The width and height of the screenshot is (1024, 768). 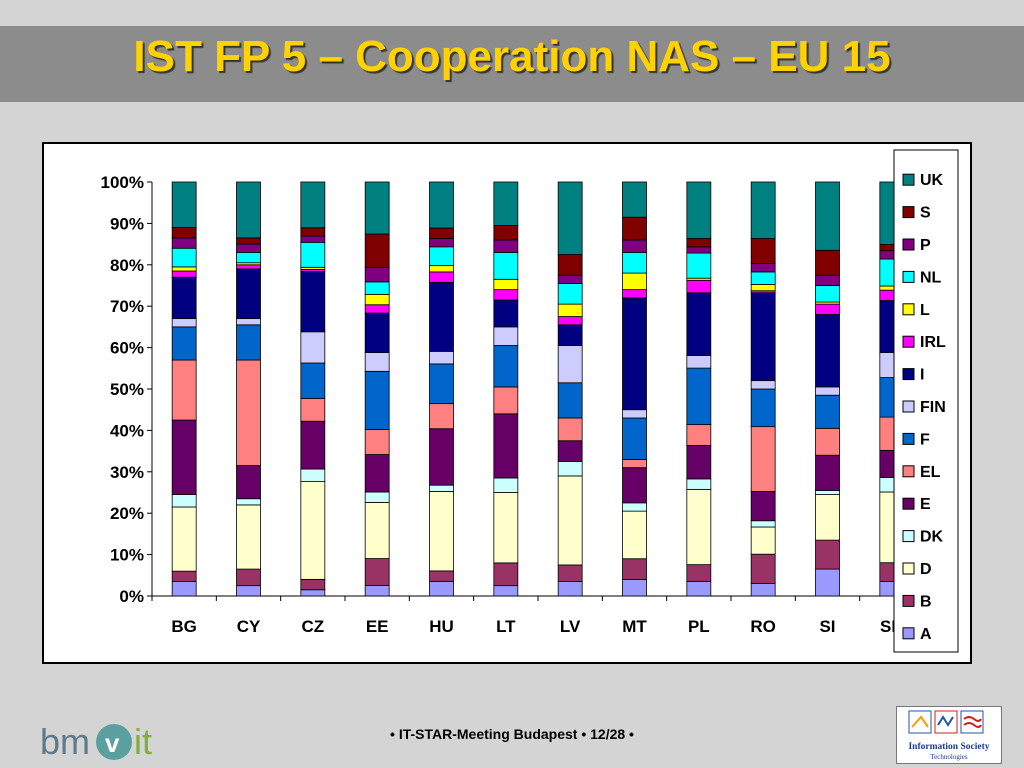 I want to click on legend-label-p: P, so click(x=925, y=245).